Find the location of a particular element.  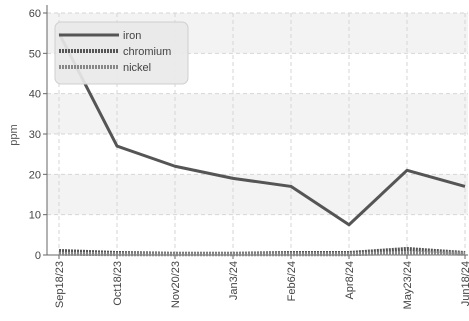

legend-label-iron: iron is located at coordinates (132, 36).